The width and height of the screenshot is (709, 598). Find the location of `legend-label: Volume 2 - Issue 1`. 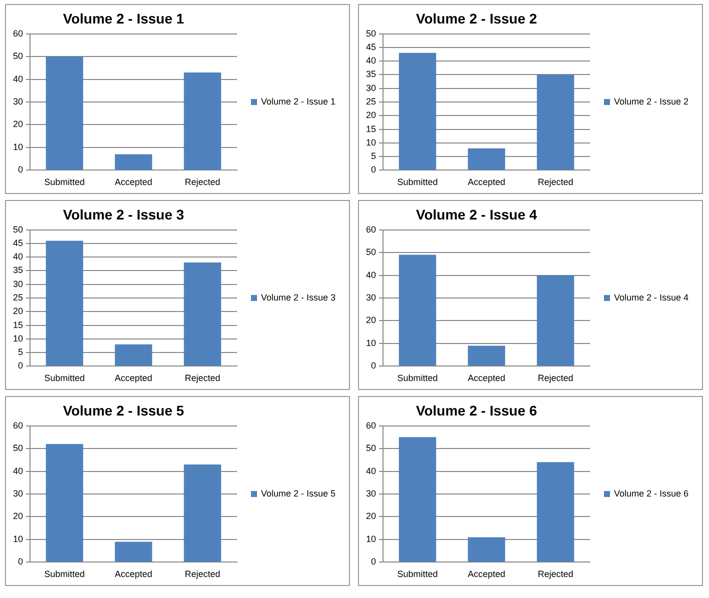

legend-label: Volume 2 - Issue 1 is located at coordinates (298, 101).